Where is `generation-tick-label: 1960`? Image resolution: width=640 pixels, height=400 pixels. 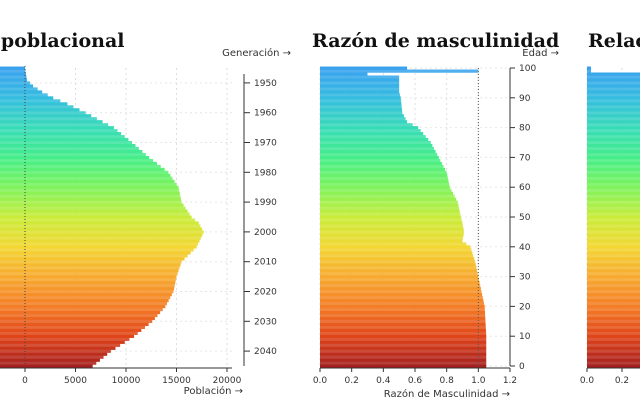 generation-tick-label: 1960 is located at coordinates (265, 114).